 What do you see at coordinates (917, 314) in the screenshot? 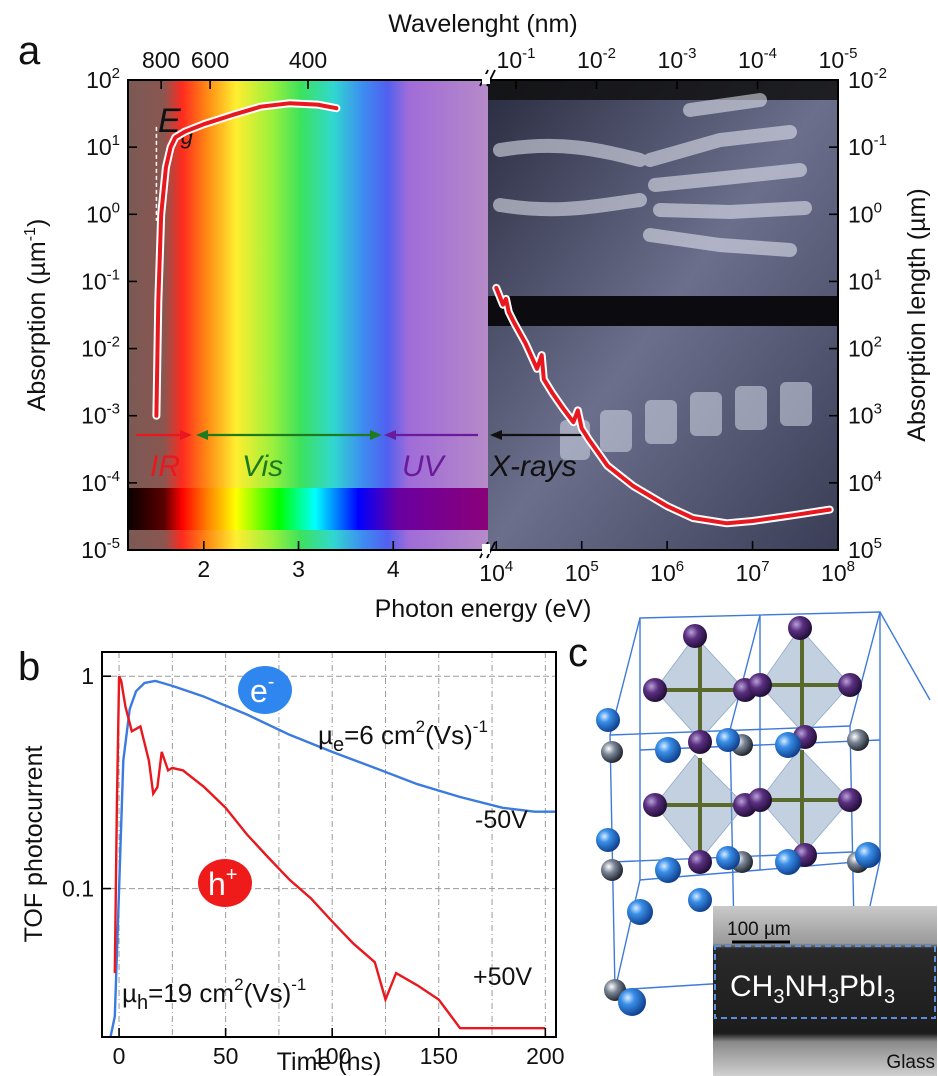
I see `right-axis-title: Absorption length (µm)` at bounding box center [917, 314].